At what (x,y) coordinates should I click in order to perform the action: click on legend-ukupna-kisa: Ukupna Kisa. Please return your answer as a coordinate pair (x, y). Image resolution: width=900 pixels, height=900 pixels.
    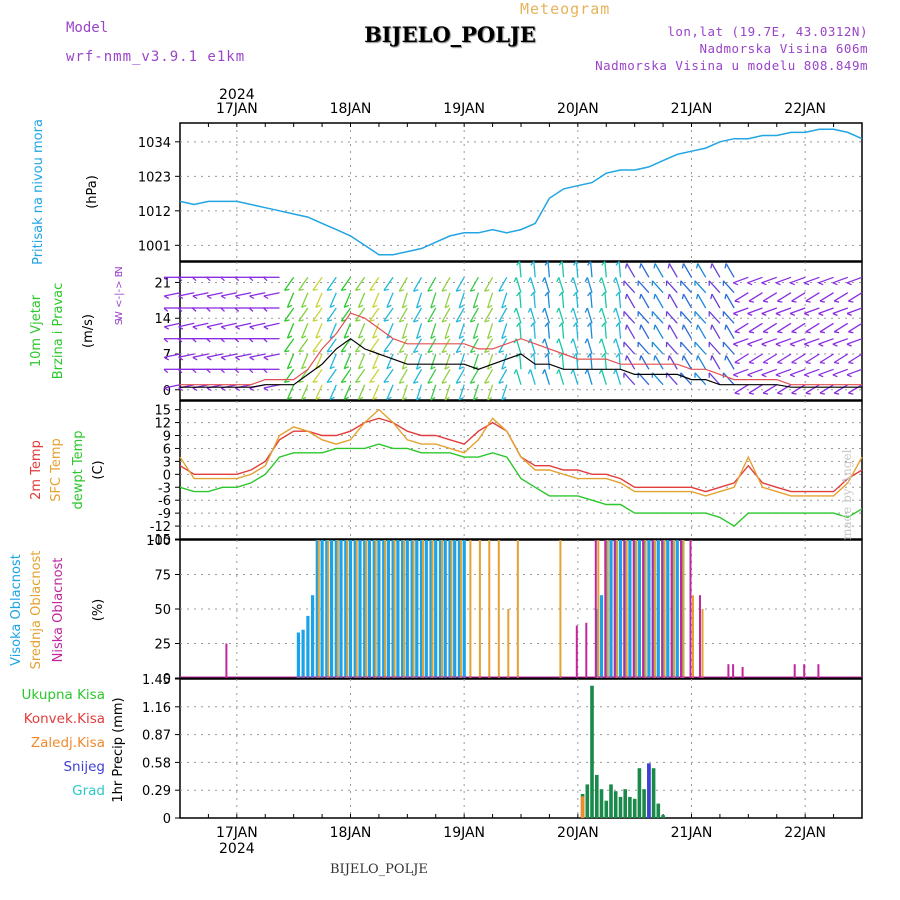
    Looking at the image, I should click on (63, 695).